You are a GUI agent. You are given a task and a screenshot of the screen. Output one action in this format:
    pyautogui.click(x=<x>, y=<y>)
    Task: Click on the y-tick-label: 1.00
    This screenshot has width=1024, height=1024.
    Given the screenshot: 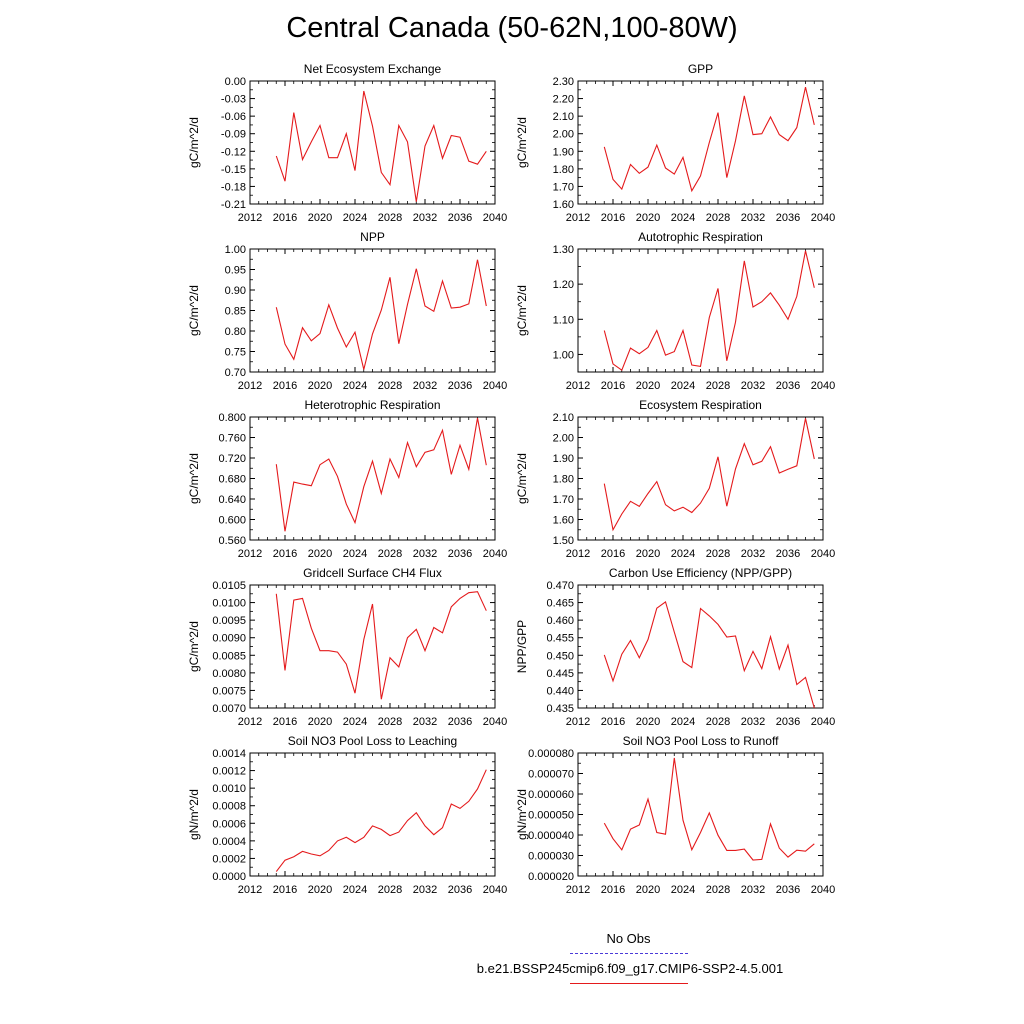 What is the action you would take?
    pyautogui.click(x=563, y=355)
    